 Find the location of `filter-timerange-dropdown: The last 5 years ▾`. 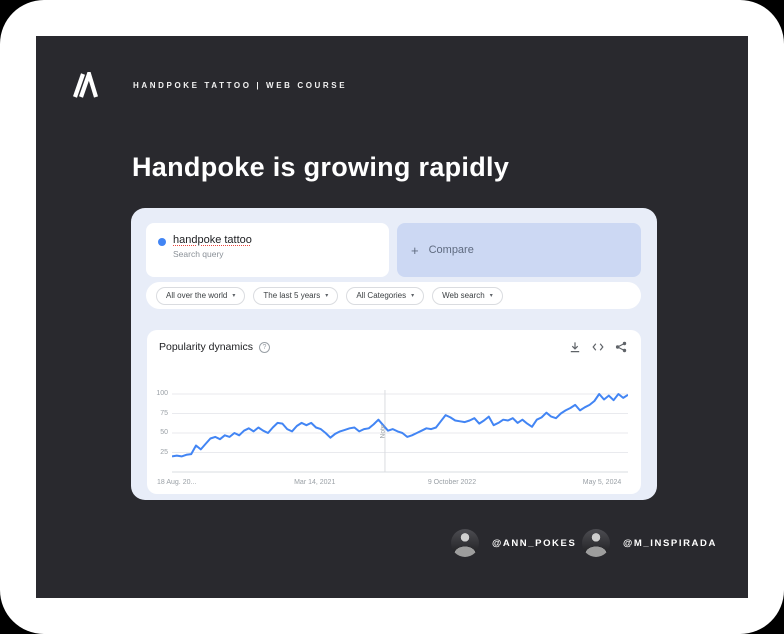

filter-timerange-dropdown: The last 5 years ▾ is located at coordinates (296, 295).